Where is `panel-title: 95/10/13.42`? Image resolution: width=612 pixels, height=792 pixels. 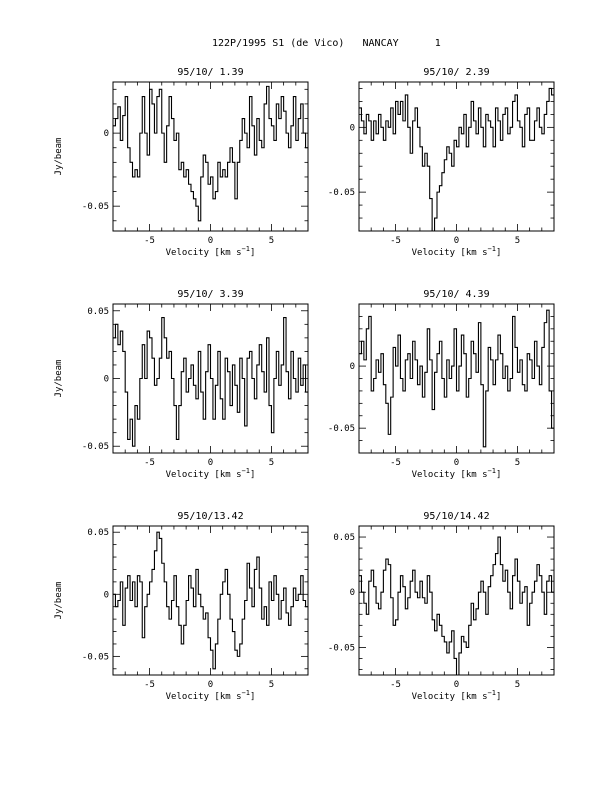 panel-title: 95/10/13.42 is located at coordinates (210, 516).